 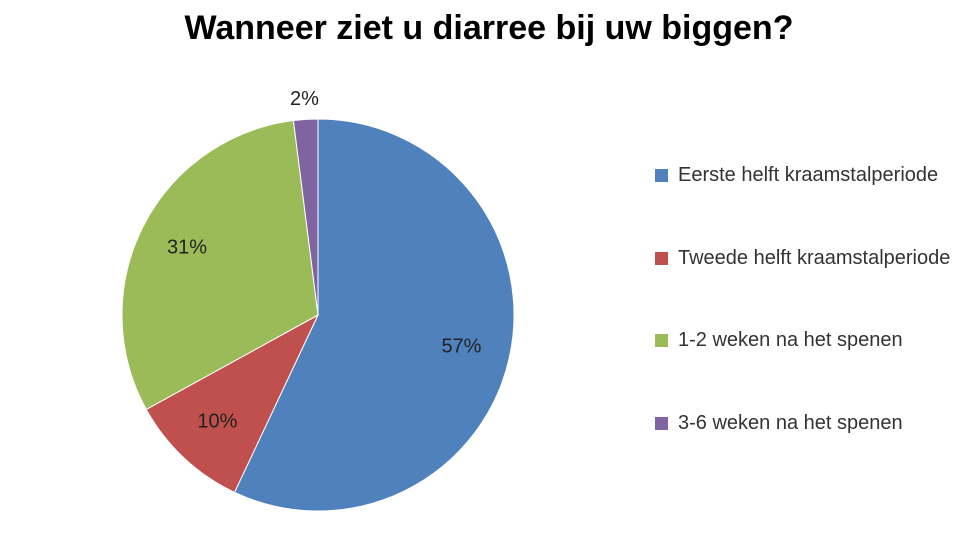 I want to click on legend-label: Eerste helft kraamstalperiode, so click(x=808, y=175).